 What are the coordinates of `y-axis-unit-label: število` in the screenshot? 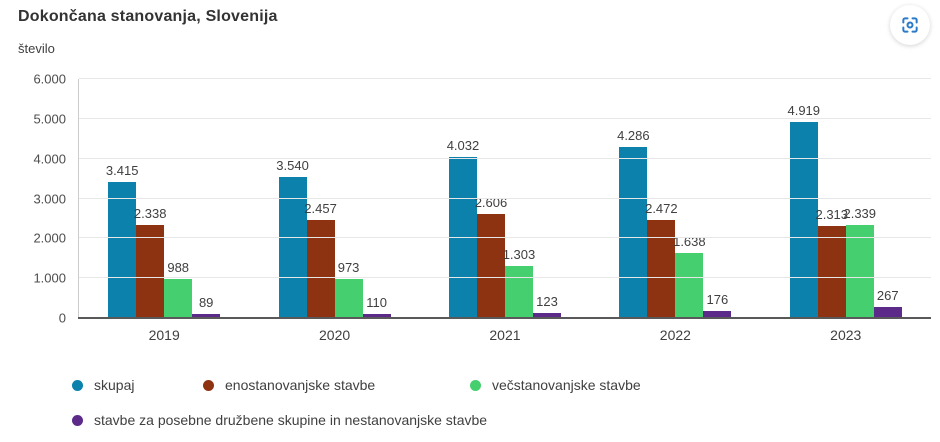 It's located at (36, 48).